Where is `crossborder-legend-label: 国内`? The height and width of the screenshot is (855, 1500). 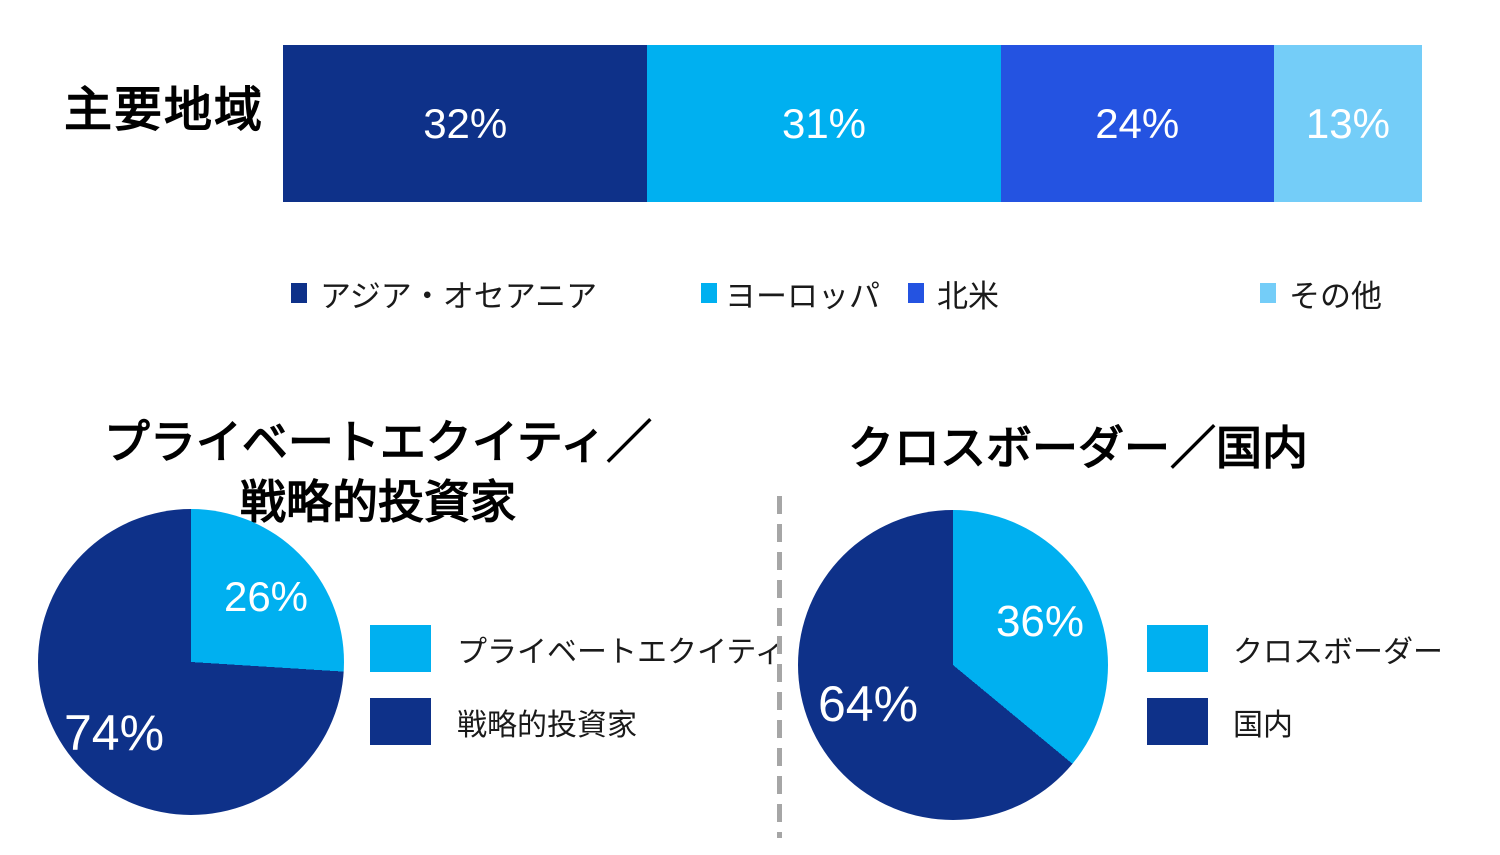 crossborder-legend-label: 国内 is located at coordinates (1263, 725).